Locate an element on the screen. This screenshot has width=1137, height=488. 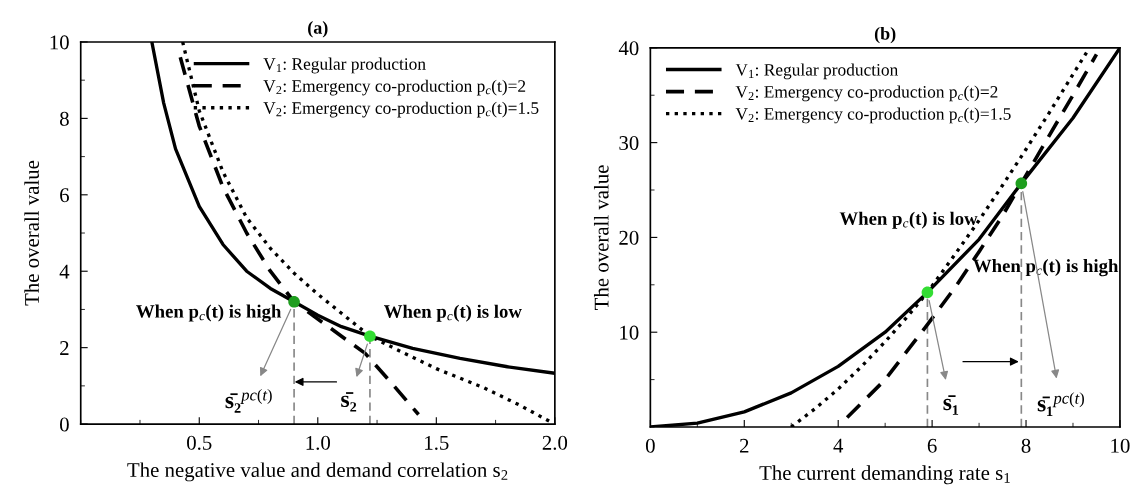
y-tick-label: 40 is located at coordinates (628, 48).